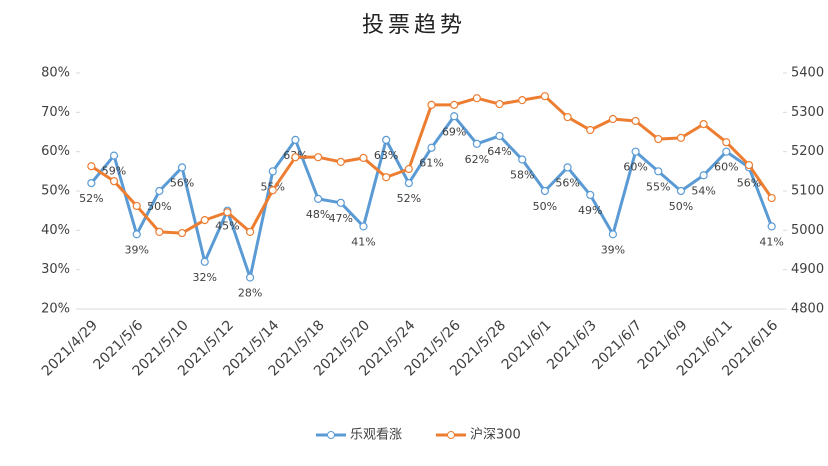  I want to click on y-tick-label: 40%, so click(55, 230).